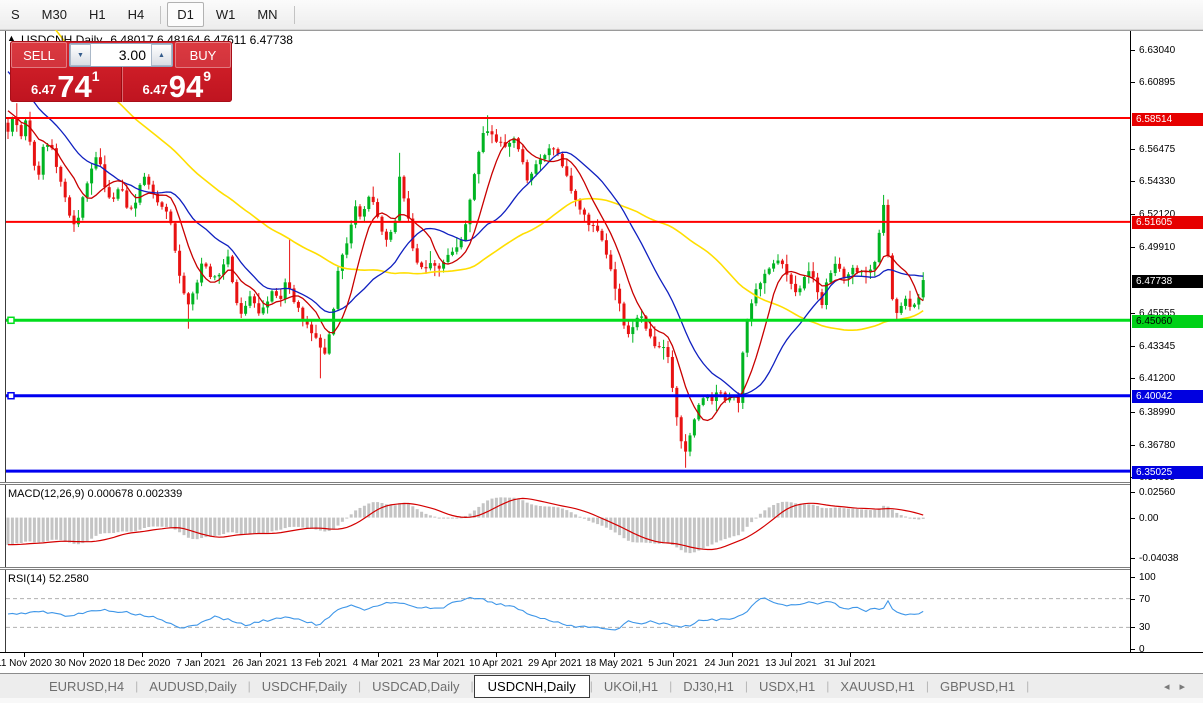  What do you see at coordinates (791, 663) in the screenshot?
I see `date-label: 13 Jul 2021` at bounding box center [791, 663].